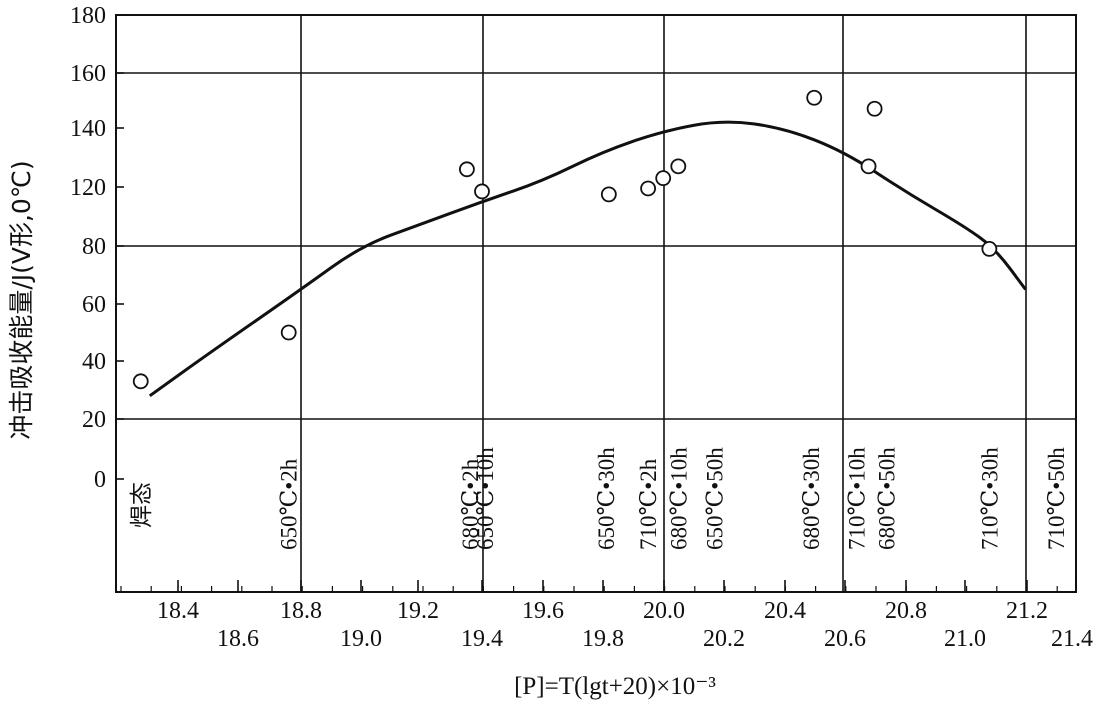 The height and width of the screenshot is (705, 1104). Describe the element at coordinates (856, 498) in the screenshot. I see `condition-label-9: 710℃•10h` at that location.